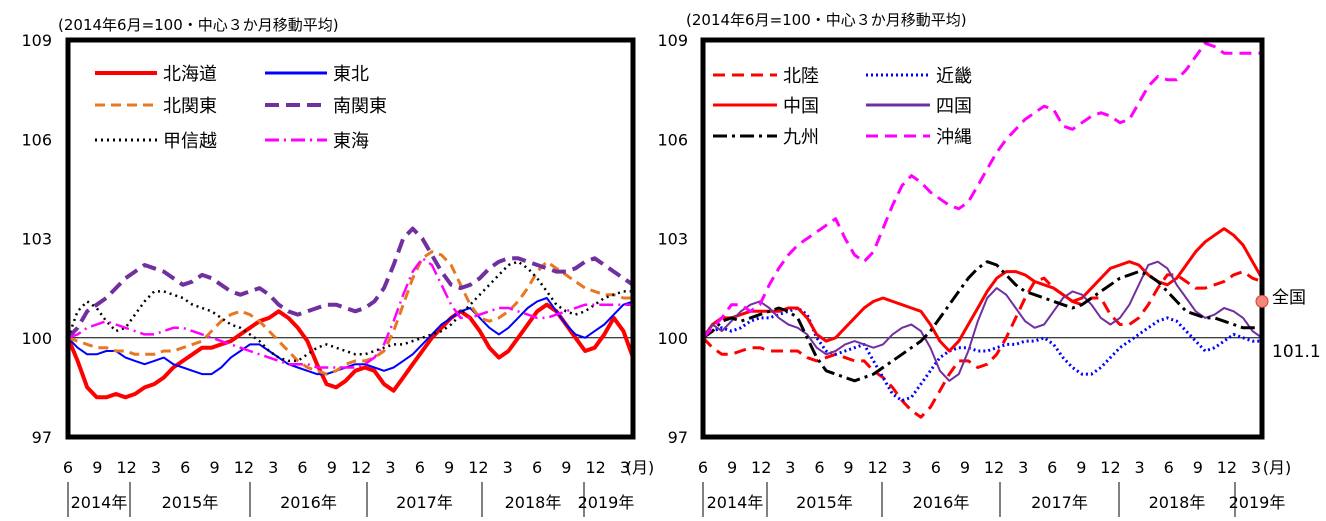  What do you see at coordinates (801, 76) in the screenshot?
I see `legend-label-0: 北陸` at bounding box center [801, 76].